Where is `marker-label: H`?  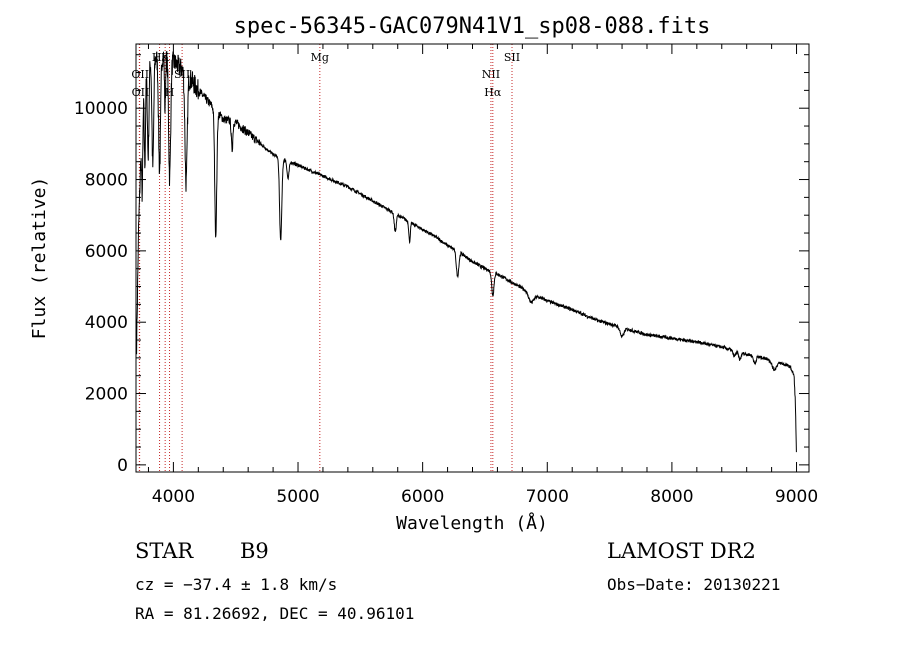
marker-label: H is located at coordinates (170, 92).